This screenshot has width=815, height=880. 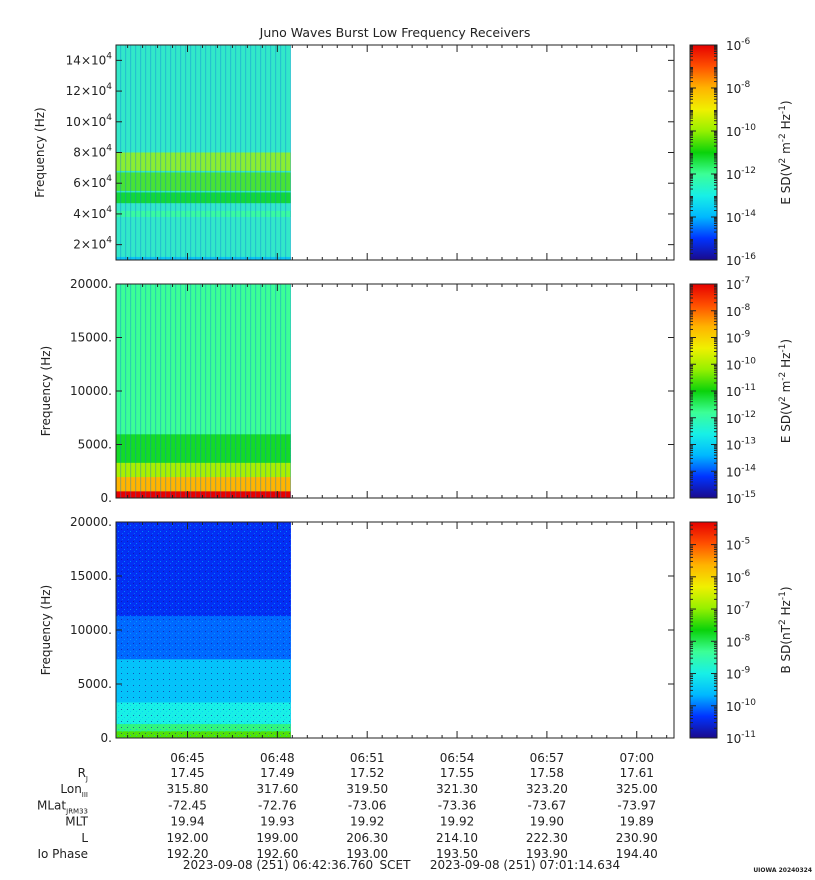 What do you see at coordinates (62, 854) in the screenshot?
I see `ephemeris-label: Io Phase` at bounding box center [62, 854].